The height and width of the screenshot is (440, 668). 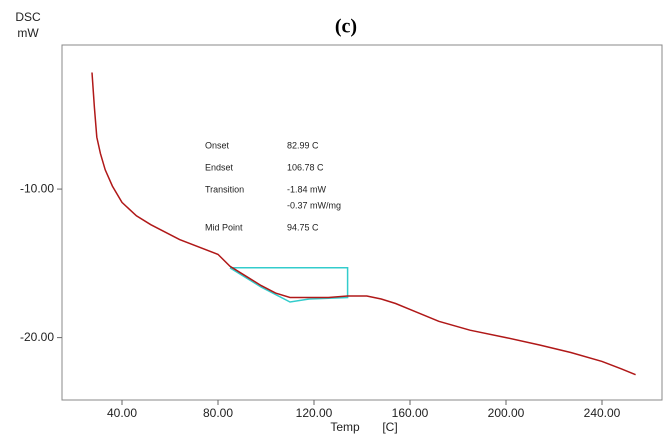 What do you see at coordinates (345, 427) in the screenshot?
I see `x-axis-label: Temp` at bounding box center [345, 427].